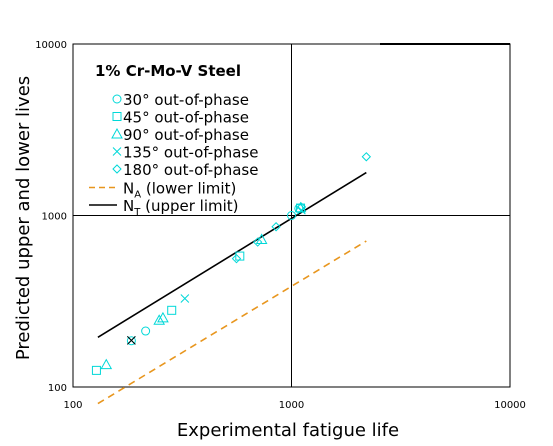 This screenshot has width=553, height=446. I want to click on legend-marker-square, so click(117, 116).